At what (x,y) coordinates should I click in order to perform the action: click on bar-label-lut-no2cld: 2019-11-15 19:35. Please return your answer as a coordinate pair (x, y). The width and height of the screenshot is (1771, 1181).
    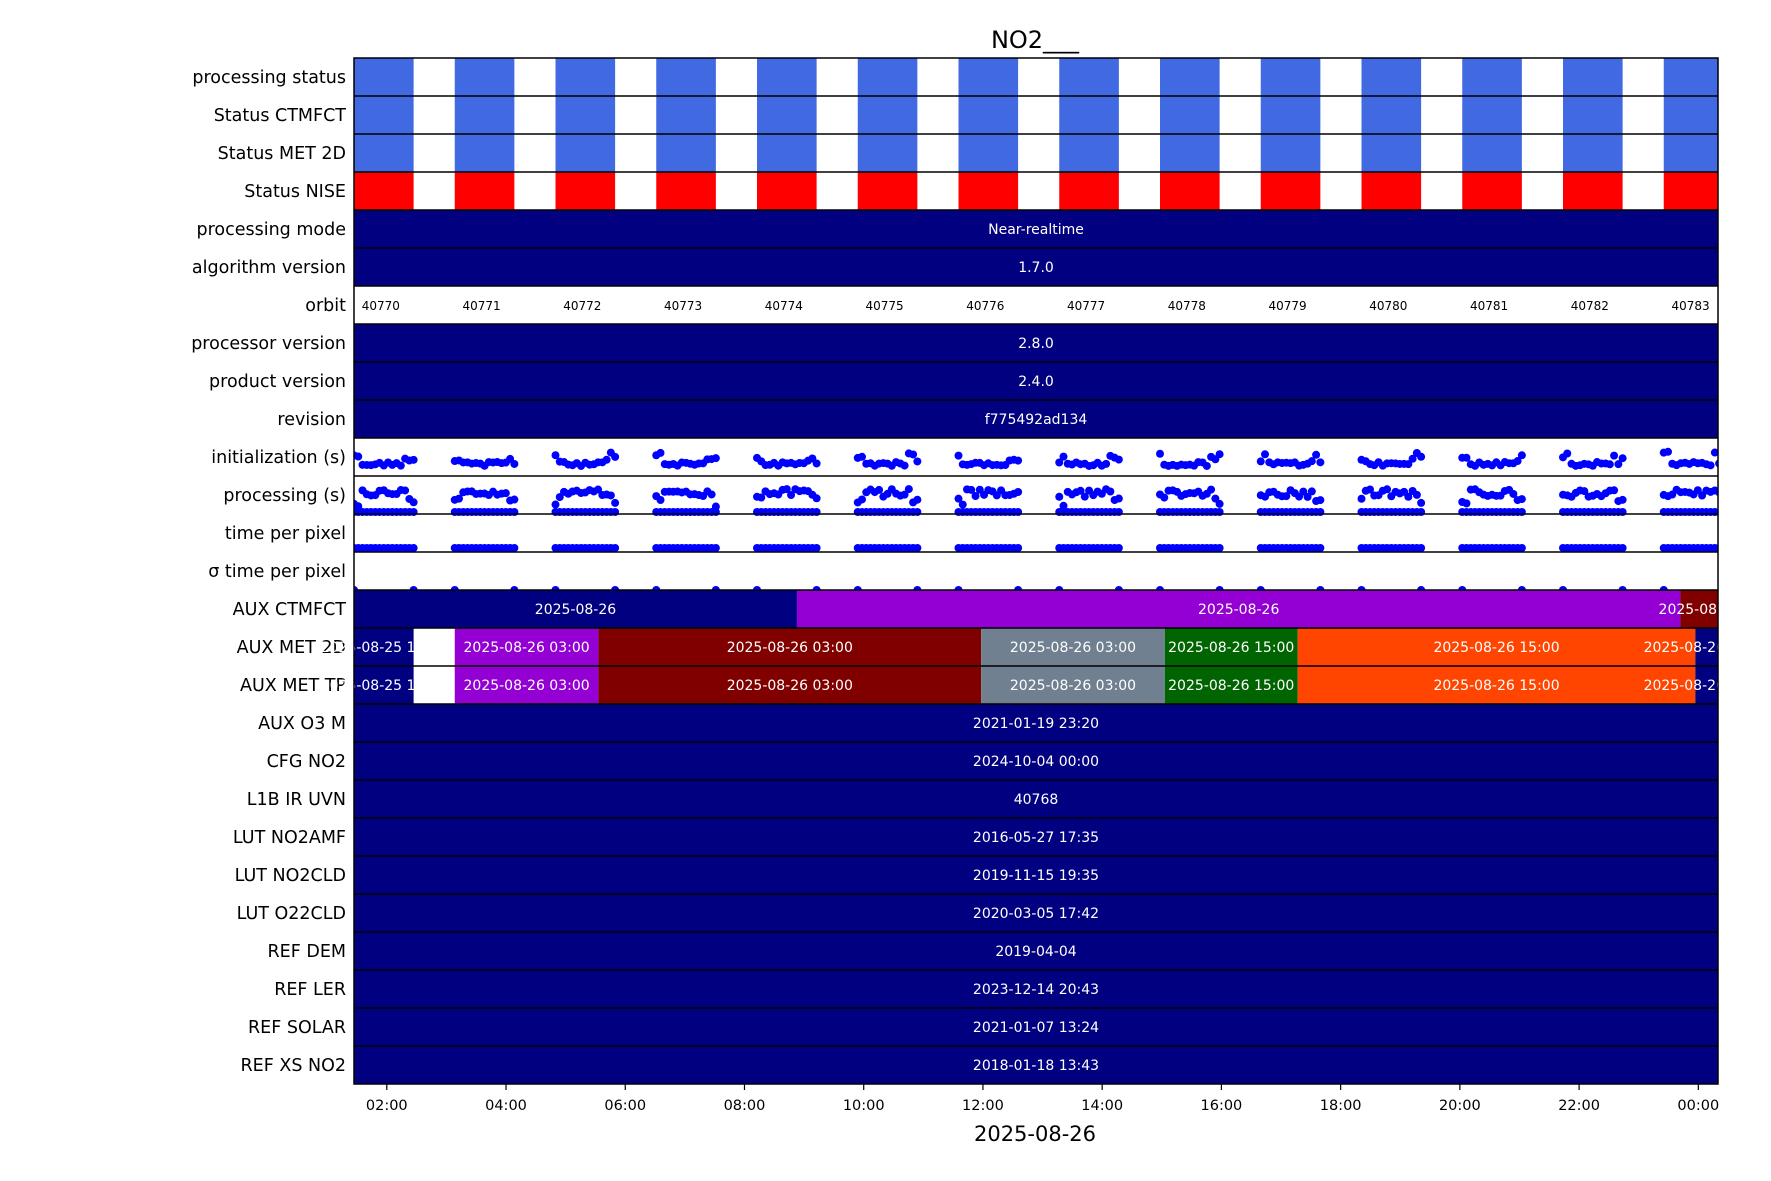
    Looking at the image, I should click on (1036, 876).